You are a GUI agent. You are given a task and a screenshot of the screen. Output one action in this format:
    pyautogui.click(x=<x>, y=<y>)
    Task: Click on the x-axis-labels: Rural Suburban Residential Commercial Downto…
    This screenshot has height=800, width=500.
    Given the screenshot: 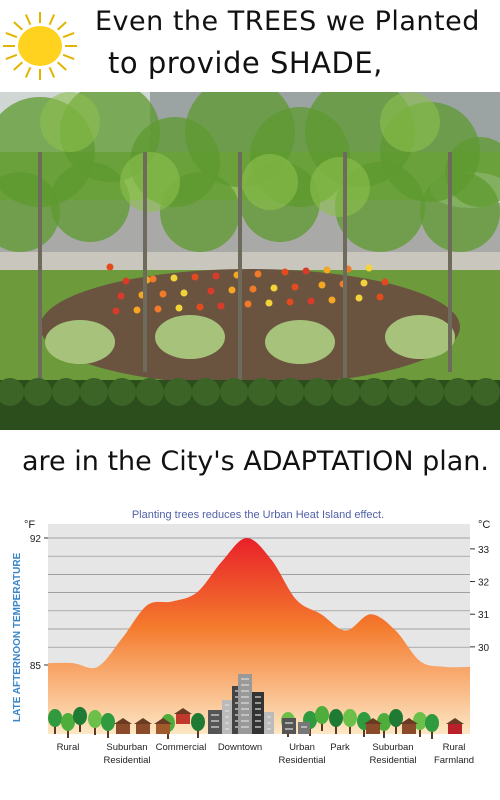 What is the action you would take?
    pyautogui.click(x=265, y=754)
    